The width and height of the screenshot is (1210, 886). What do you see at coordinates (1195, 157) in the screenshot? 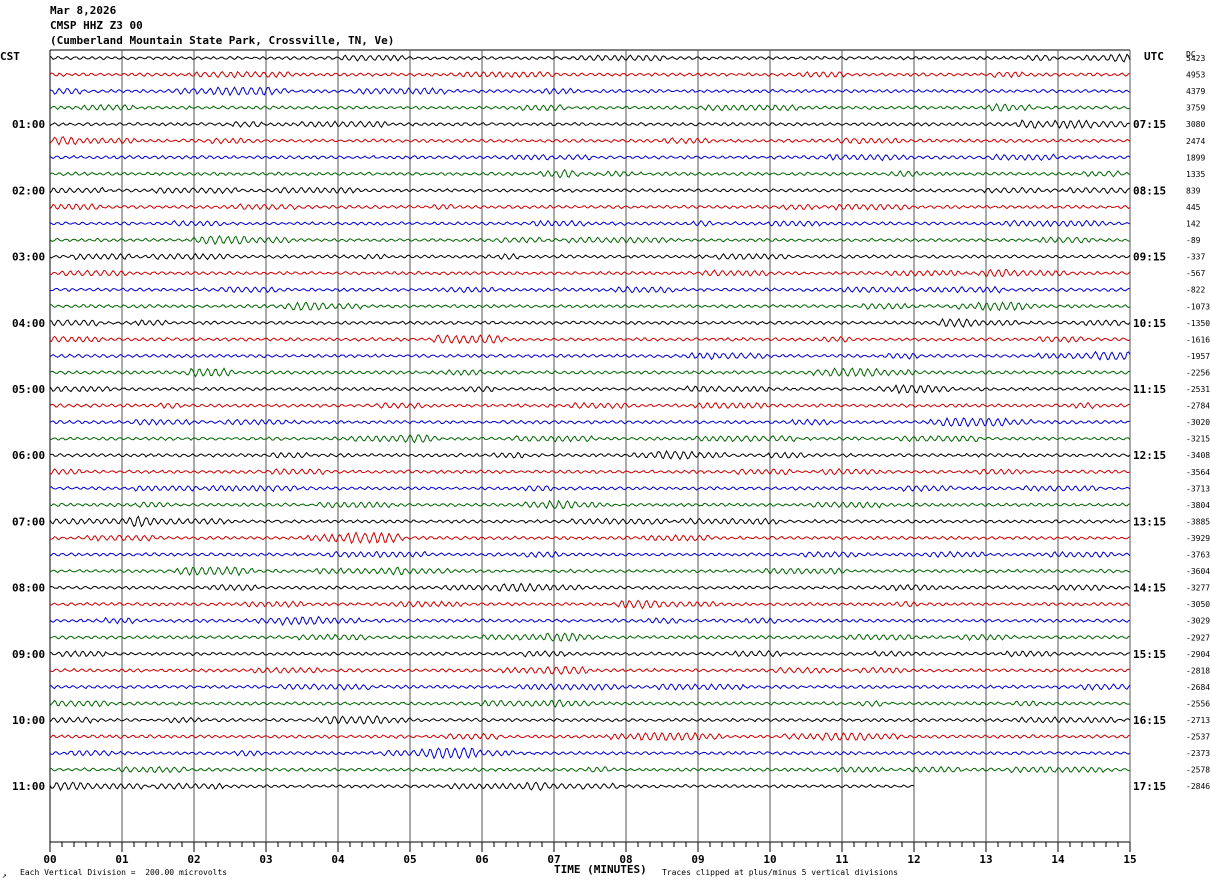
I see `dc-offset-label: 1899` at bounding box center [1195, 157].